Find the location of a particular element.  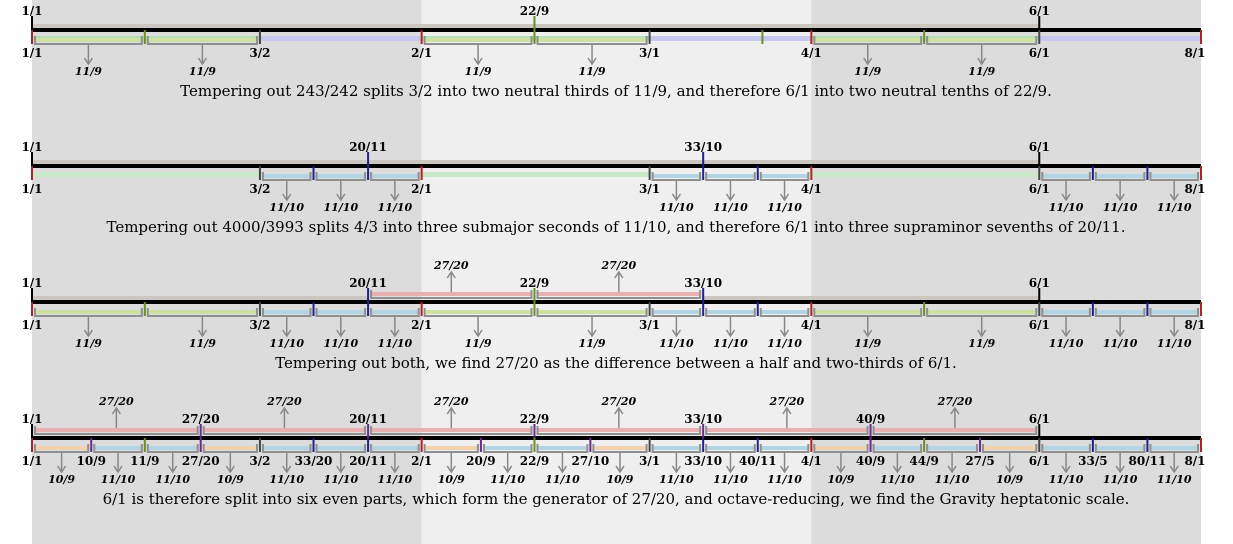

row1-bottom-label: 4/1 is located at coordinates (811, 53).